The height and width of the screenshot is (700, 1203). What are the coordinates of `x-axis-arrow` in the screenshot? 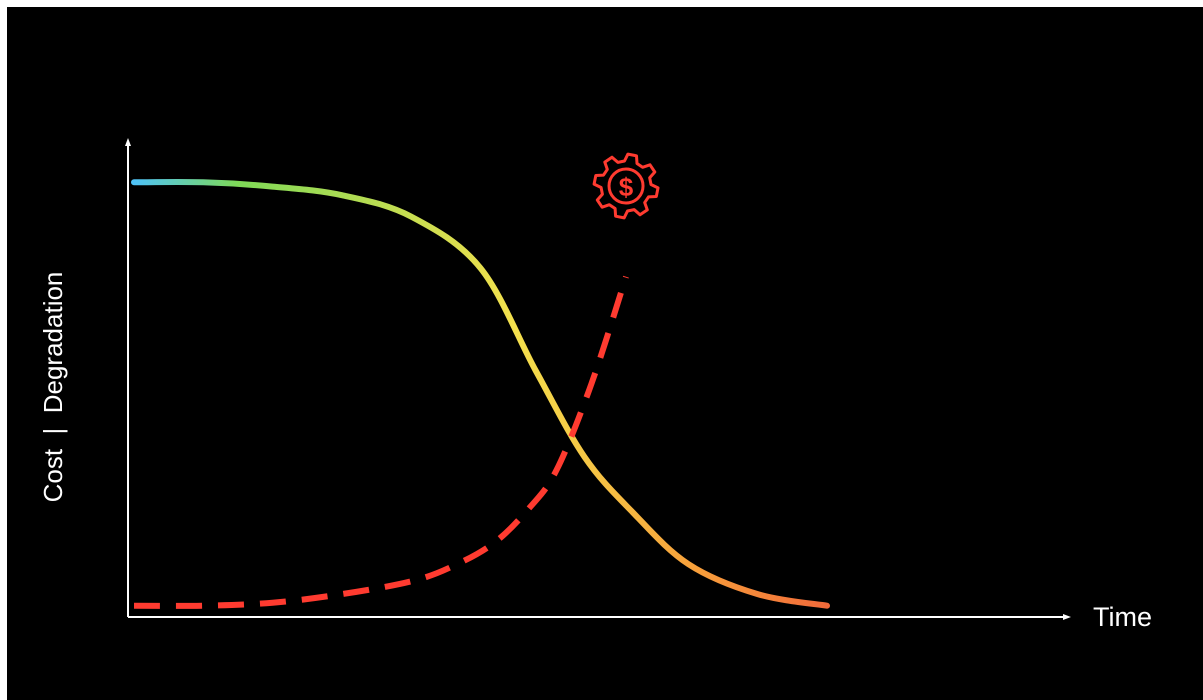 It's located at (1067, 617).